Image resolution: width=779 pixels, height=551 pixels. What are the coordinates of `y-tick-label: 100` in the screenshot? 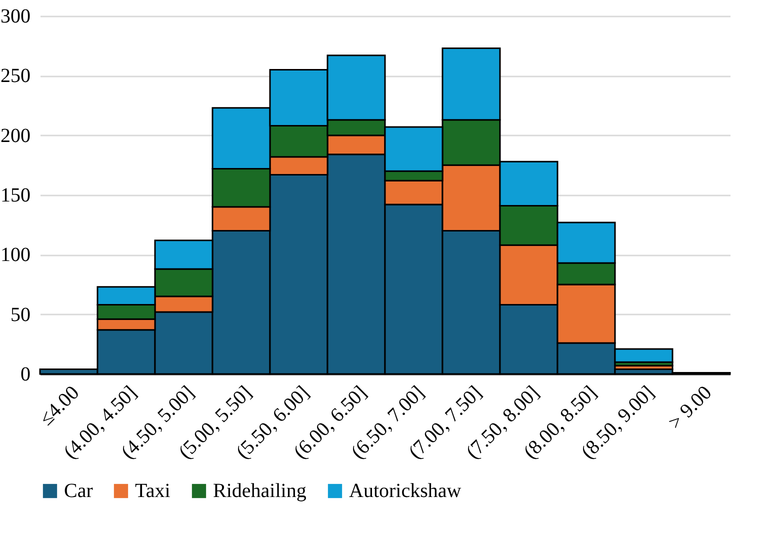 It's located at (15, 255).